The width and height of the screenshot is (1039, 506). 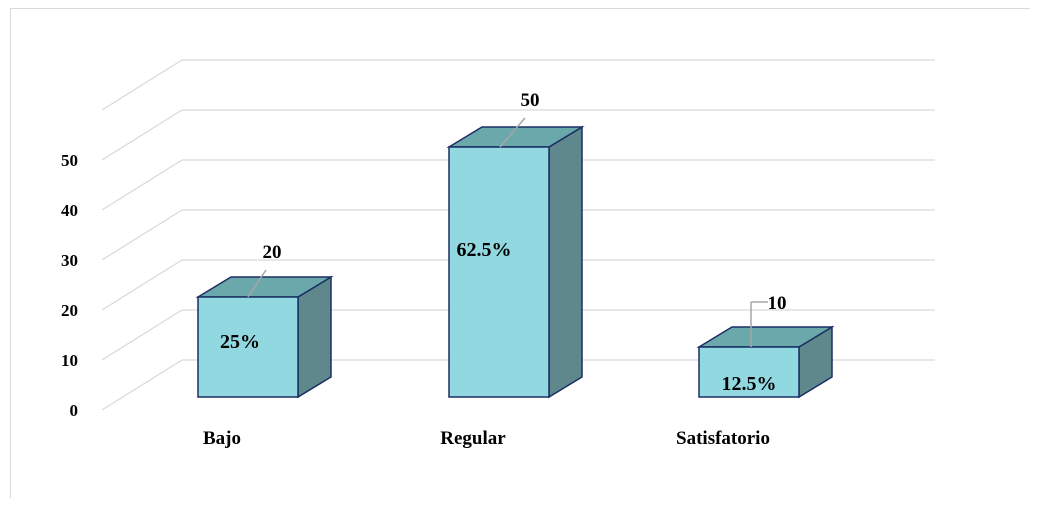 I want to click on y-tick-label-40: 40, so click(x=69, y=210).